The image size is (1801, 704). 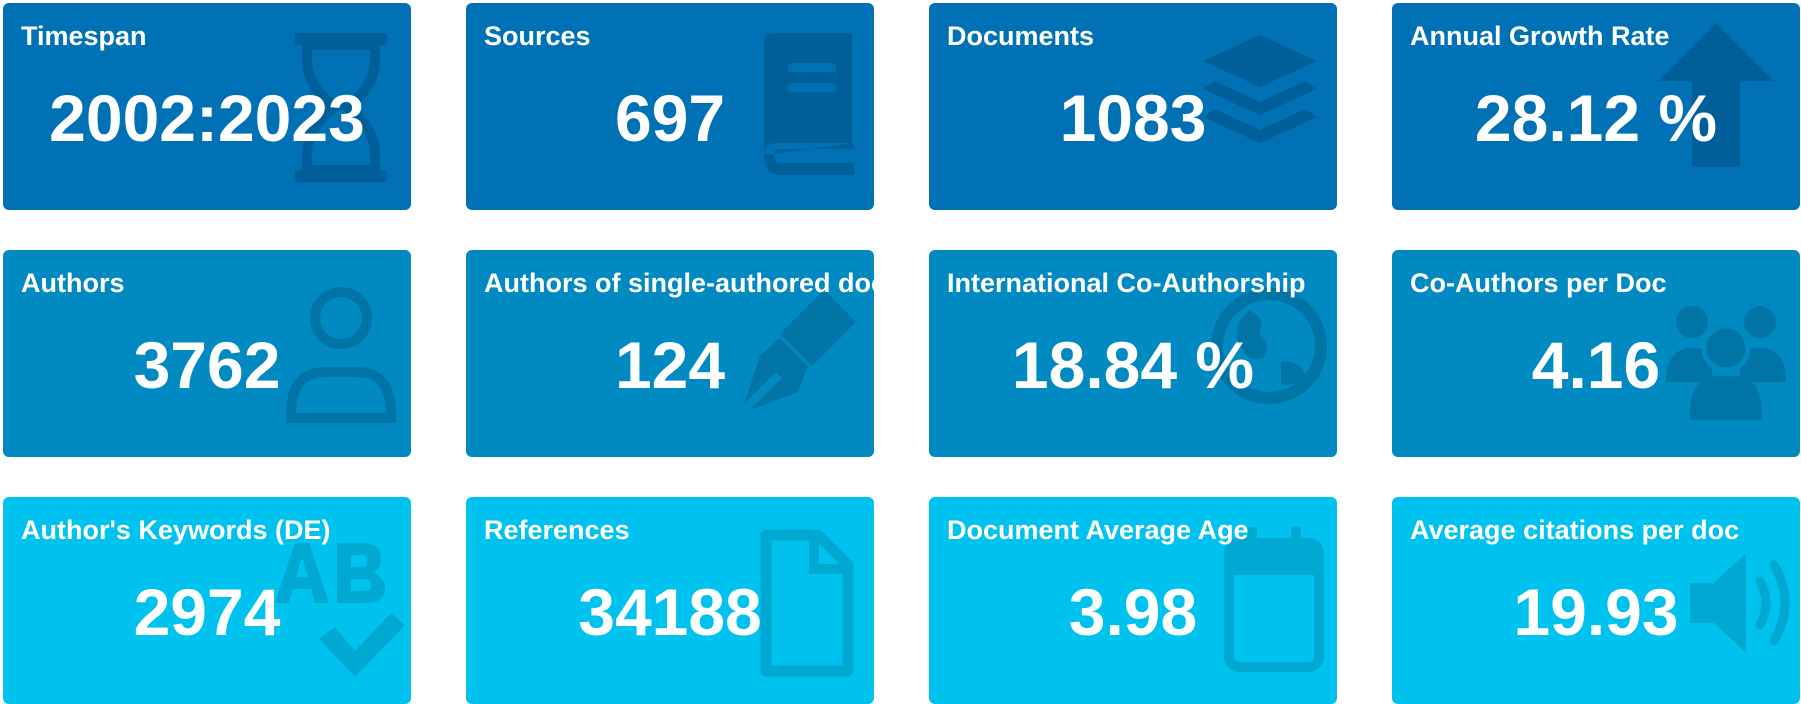 I want to click on info-box-average-citations-per-doc: Average citations per doc 19.93, so click(x=1596, y=600).